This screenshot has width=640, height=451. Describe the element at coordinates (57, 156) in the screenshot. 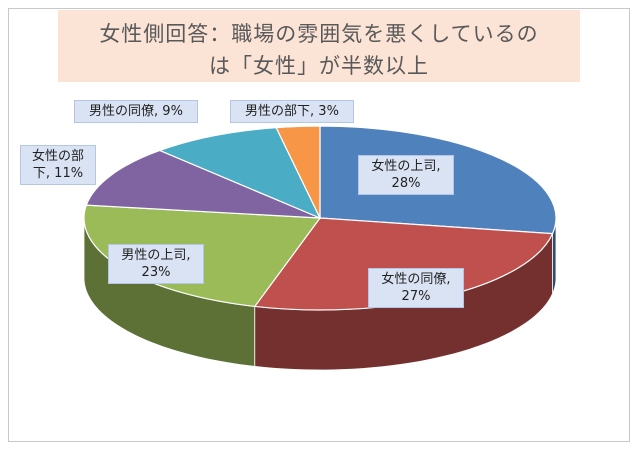

I see `data-label-4-line-1: 女性の部` at that location.